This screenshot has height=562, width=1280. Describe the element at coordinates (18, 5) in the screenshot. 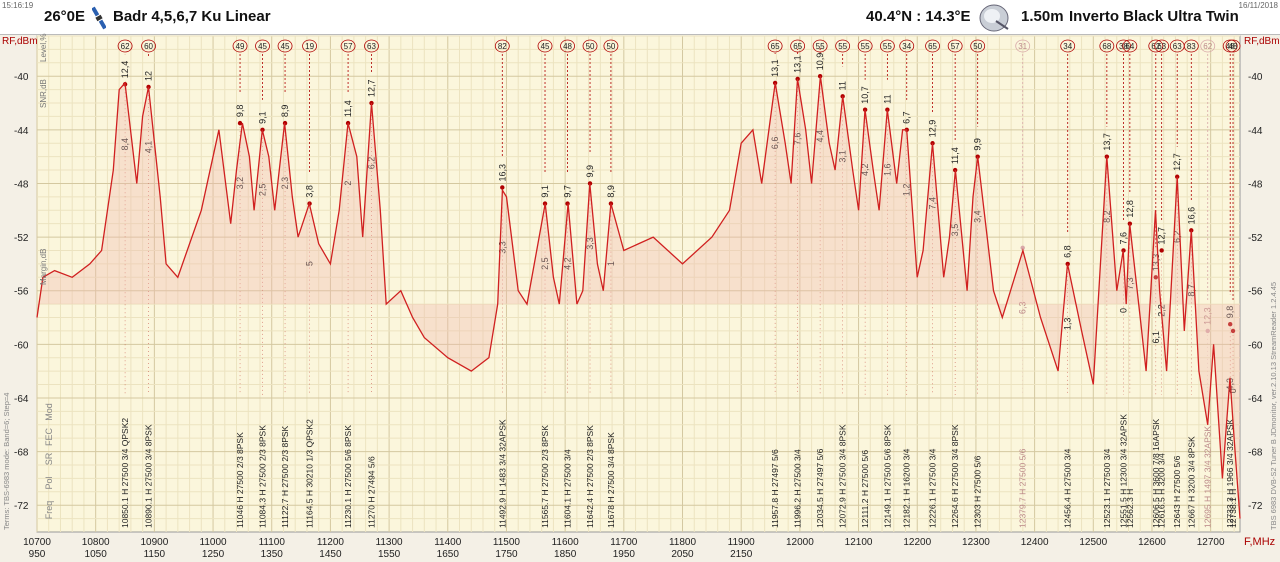

I see `time-label: 15:16:19` at that location.